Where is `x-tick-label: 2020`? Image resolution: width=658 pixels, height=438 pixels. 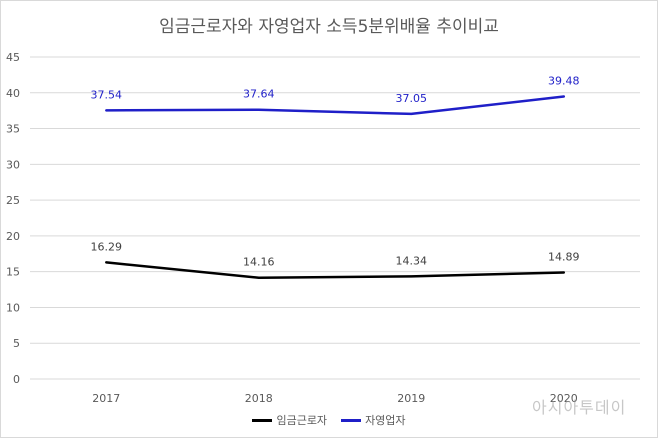
x-tick-label: 2020 is located at coordinates (564, 398).